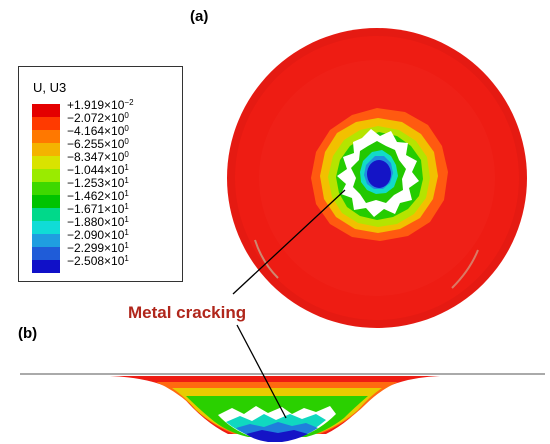  Describe the element at coordinates (98, 131) in the screenshot. I see `legend-value: −4.164×100` at that location.